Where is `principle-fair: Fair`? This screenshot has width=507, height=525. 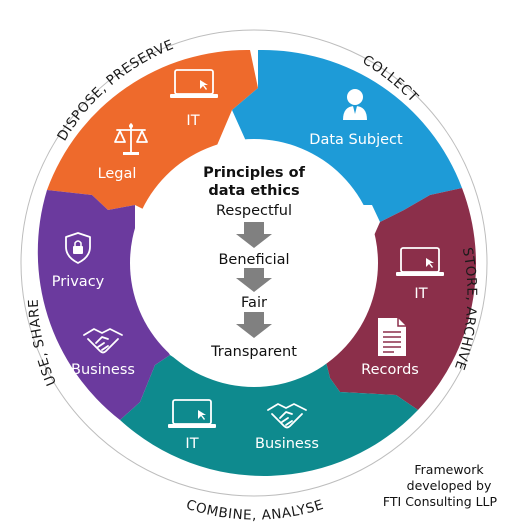
principle-fair: Fair is located at coordinates (254, 303).